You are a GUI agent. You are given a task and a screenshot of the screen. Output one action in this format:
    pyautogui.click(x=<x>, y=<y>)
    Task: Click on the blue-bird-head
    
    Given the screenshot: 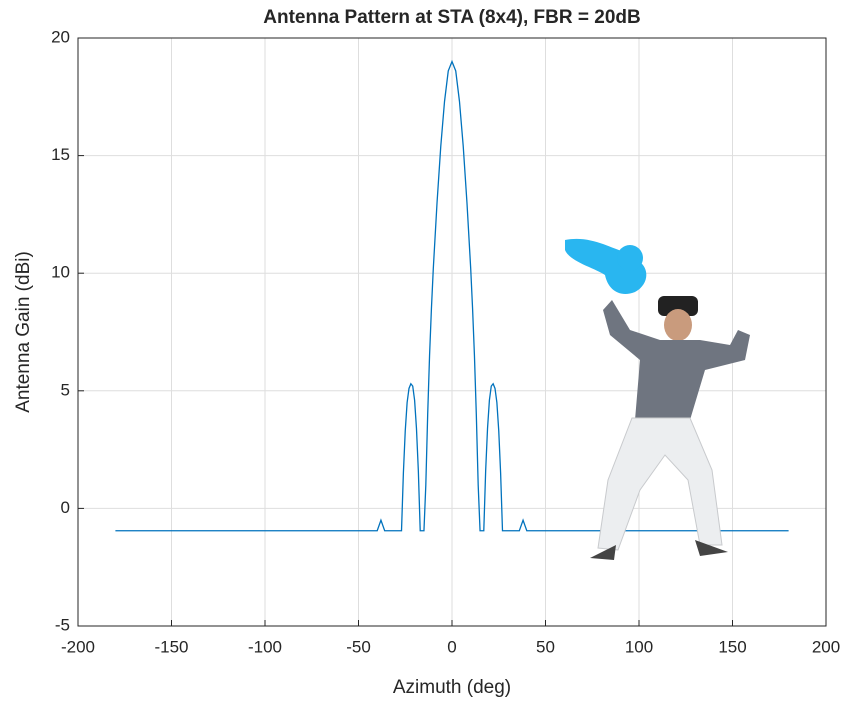 What is the action you would take?
    pyautogui.click(x=630, y=258)
    